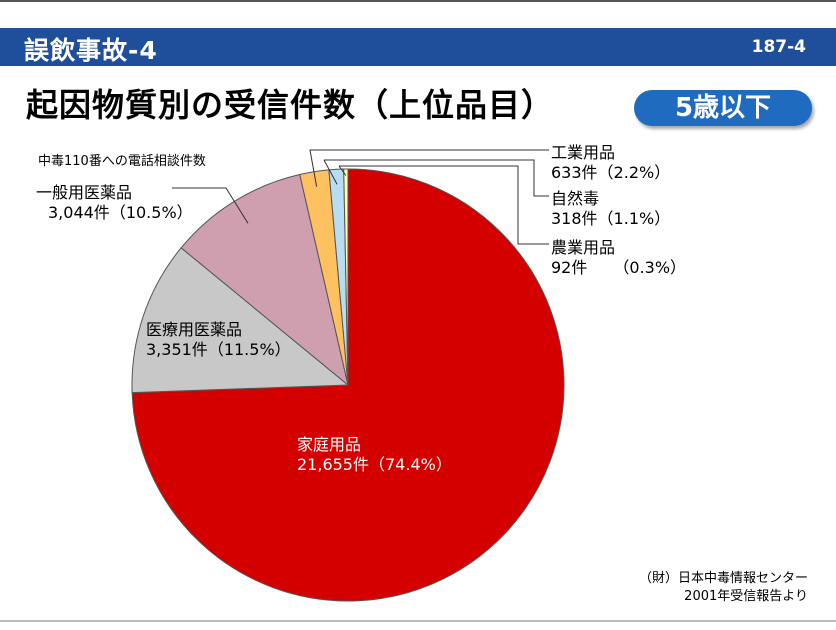 Image resolution: width=836 pixels, height=630 pixels. Describe the element at coordinates (583, 152) in the screenshot. I see `slice-name-industrial: 工業用品` at that location.